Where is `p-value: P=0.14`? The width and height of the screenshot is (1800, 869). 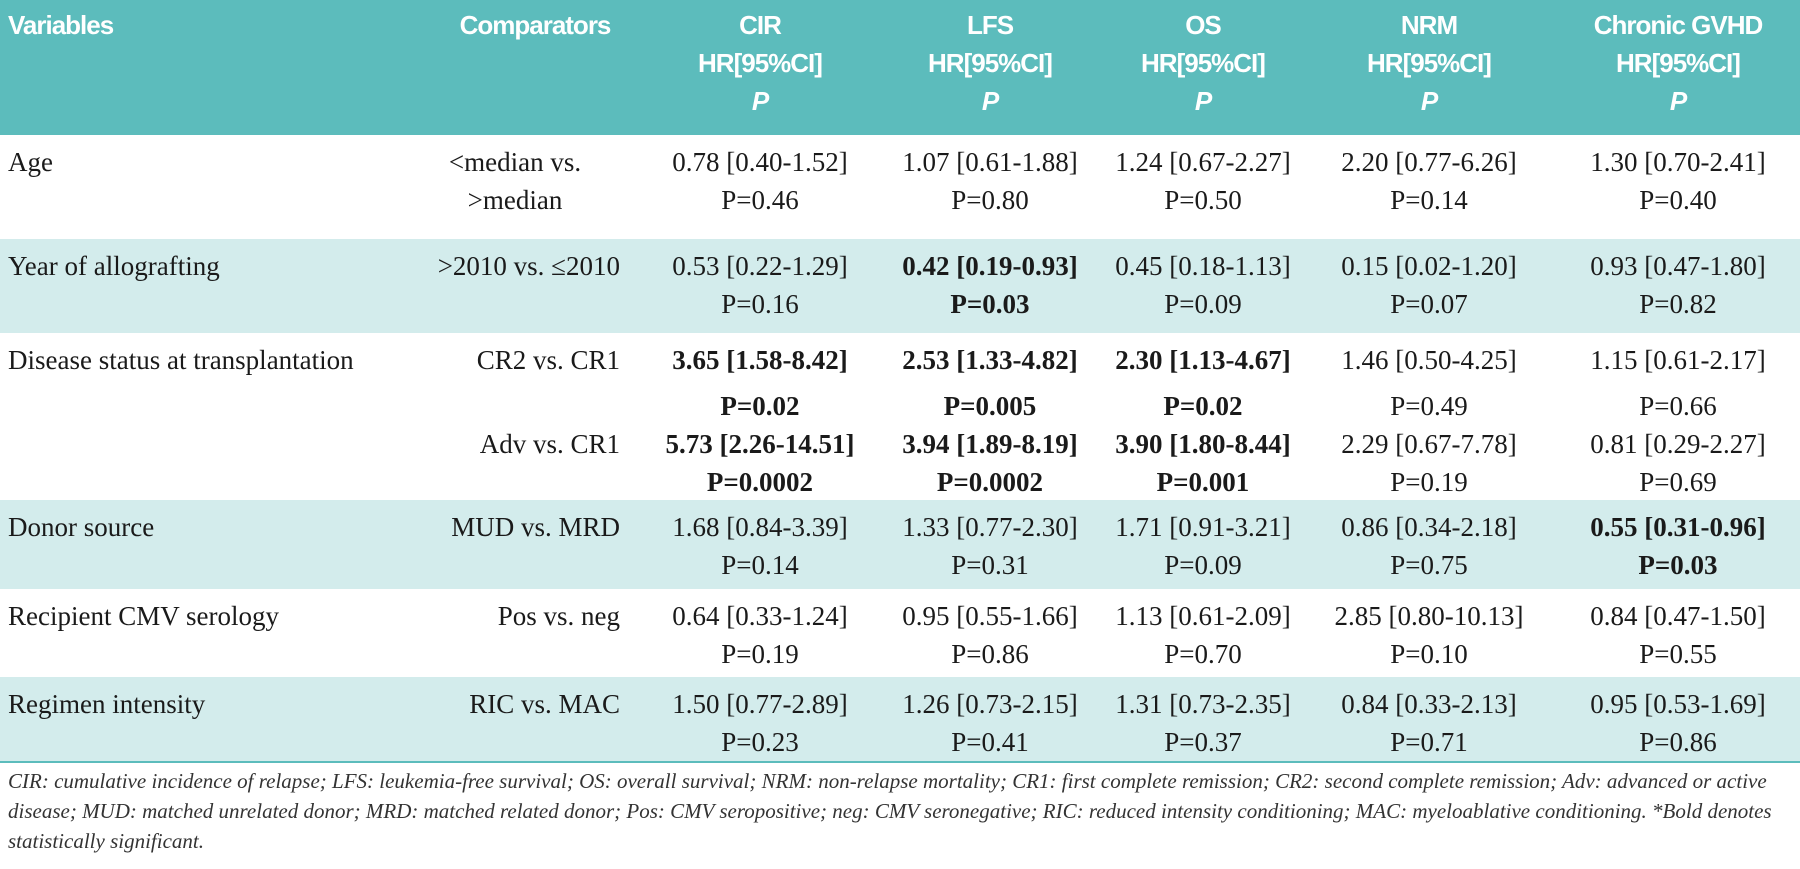
p-value: P=0.14 is located at coordinates (1429, 200).